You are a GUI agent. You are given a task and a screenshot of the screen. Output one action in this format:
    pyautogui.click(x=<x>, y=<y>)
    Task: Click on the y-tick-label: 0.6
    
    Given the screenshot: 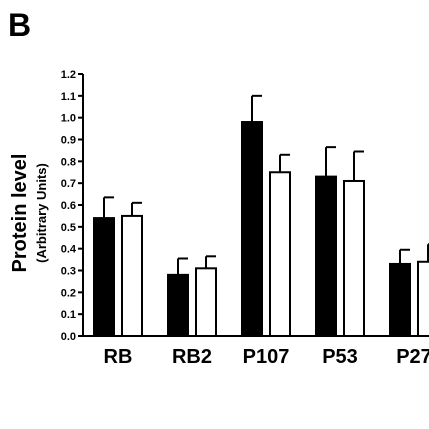 What is the action you would take?
    pyautogui.click(x=68, y=206)
    